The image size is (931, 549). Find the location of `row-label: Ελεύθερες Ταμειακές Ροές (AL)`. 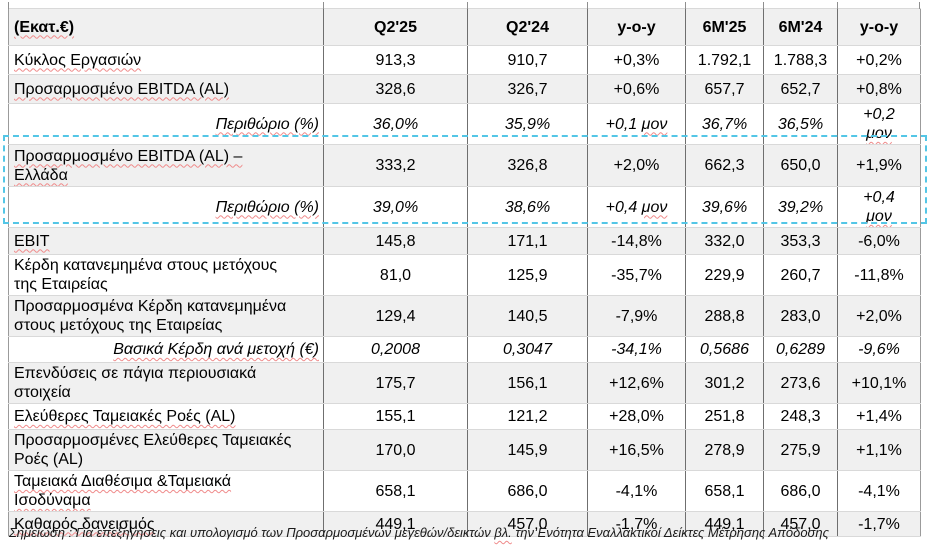

row-label: Ελεύθερες Ταμειακές Ροές (AL) is located at coordinates (166, 416).